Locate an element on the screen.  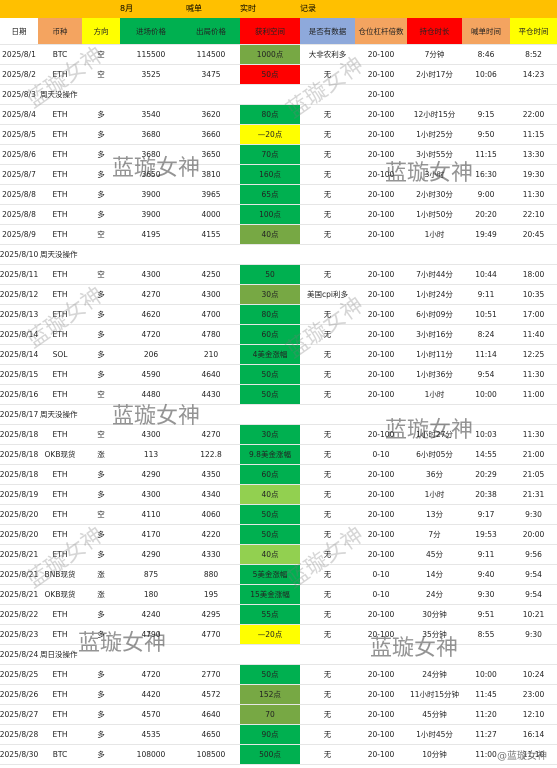
cell: 4300 is located at coordinates (151, 274).